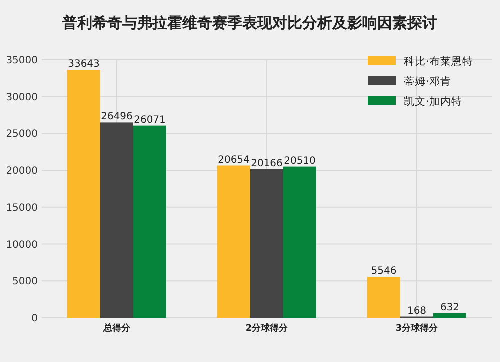  What do you see at coordinates (267, 164) in the screenshot?
I see `data-label: 20166` at bounding box center [267, 164].